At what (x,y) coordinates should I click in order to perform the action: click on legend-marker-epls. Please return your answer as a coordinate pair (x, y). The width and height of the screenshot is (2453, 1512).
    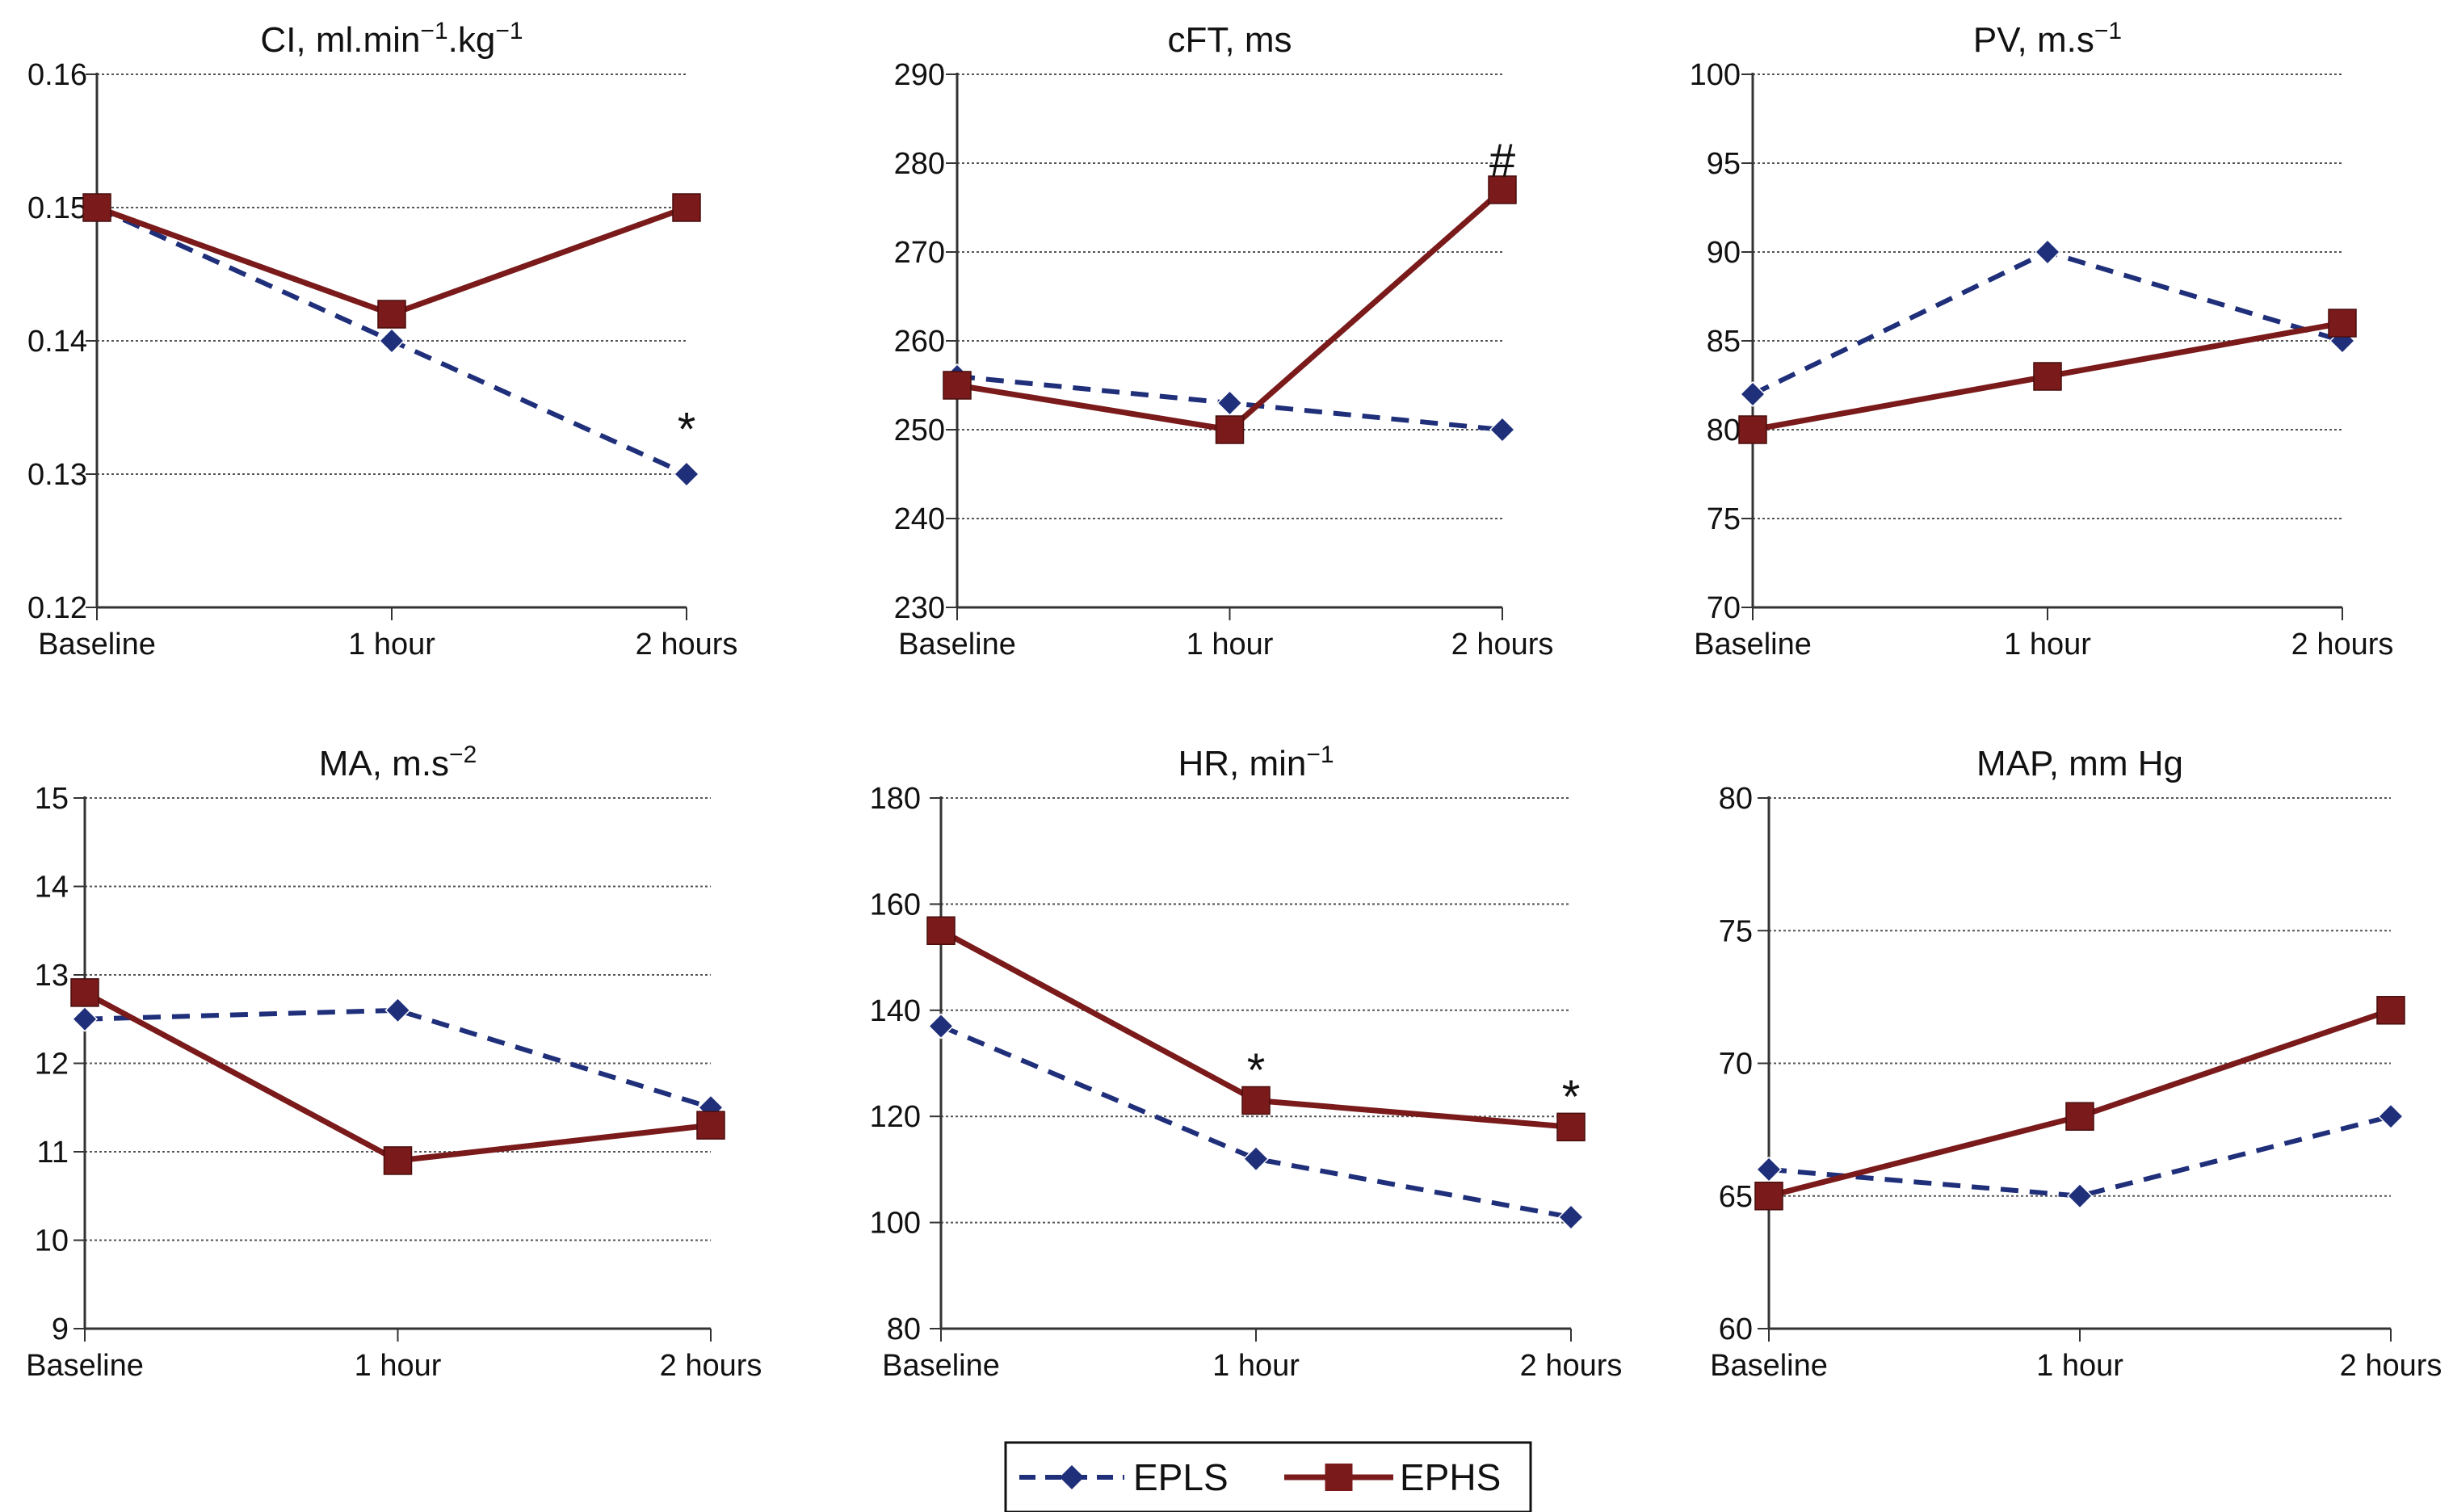
    Looking at the image, I should click on (1072, 1477).